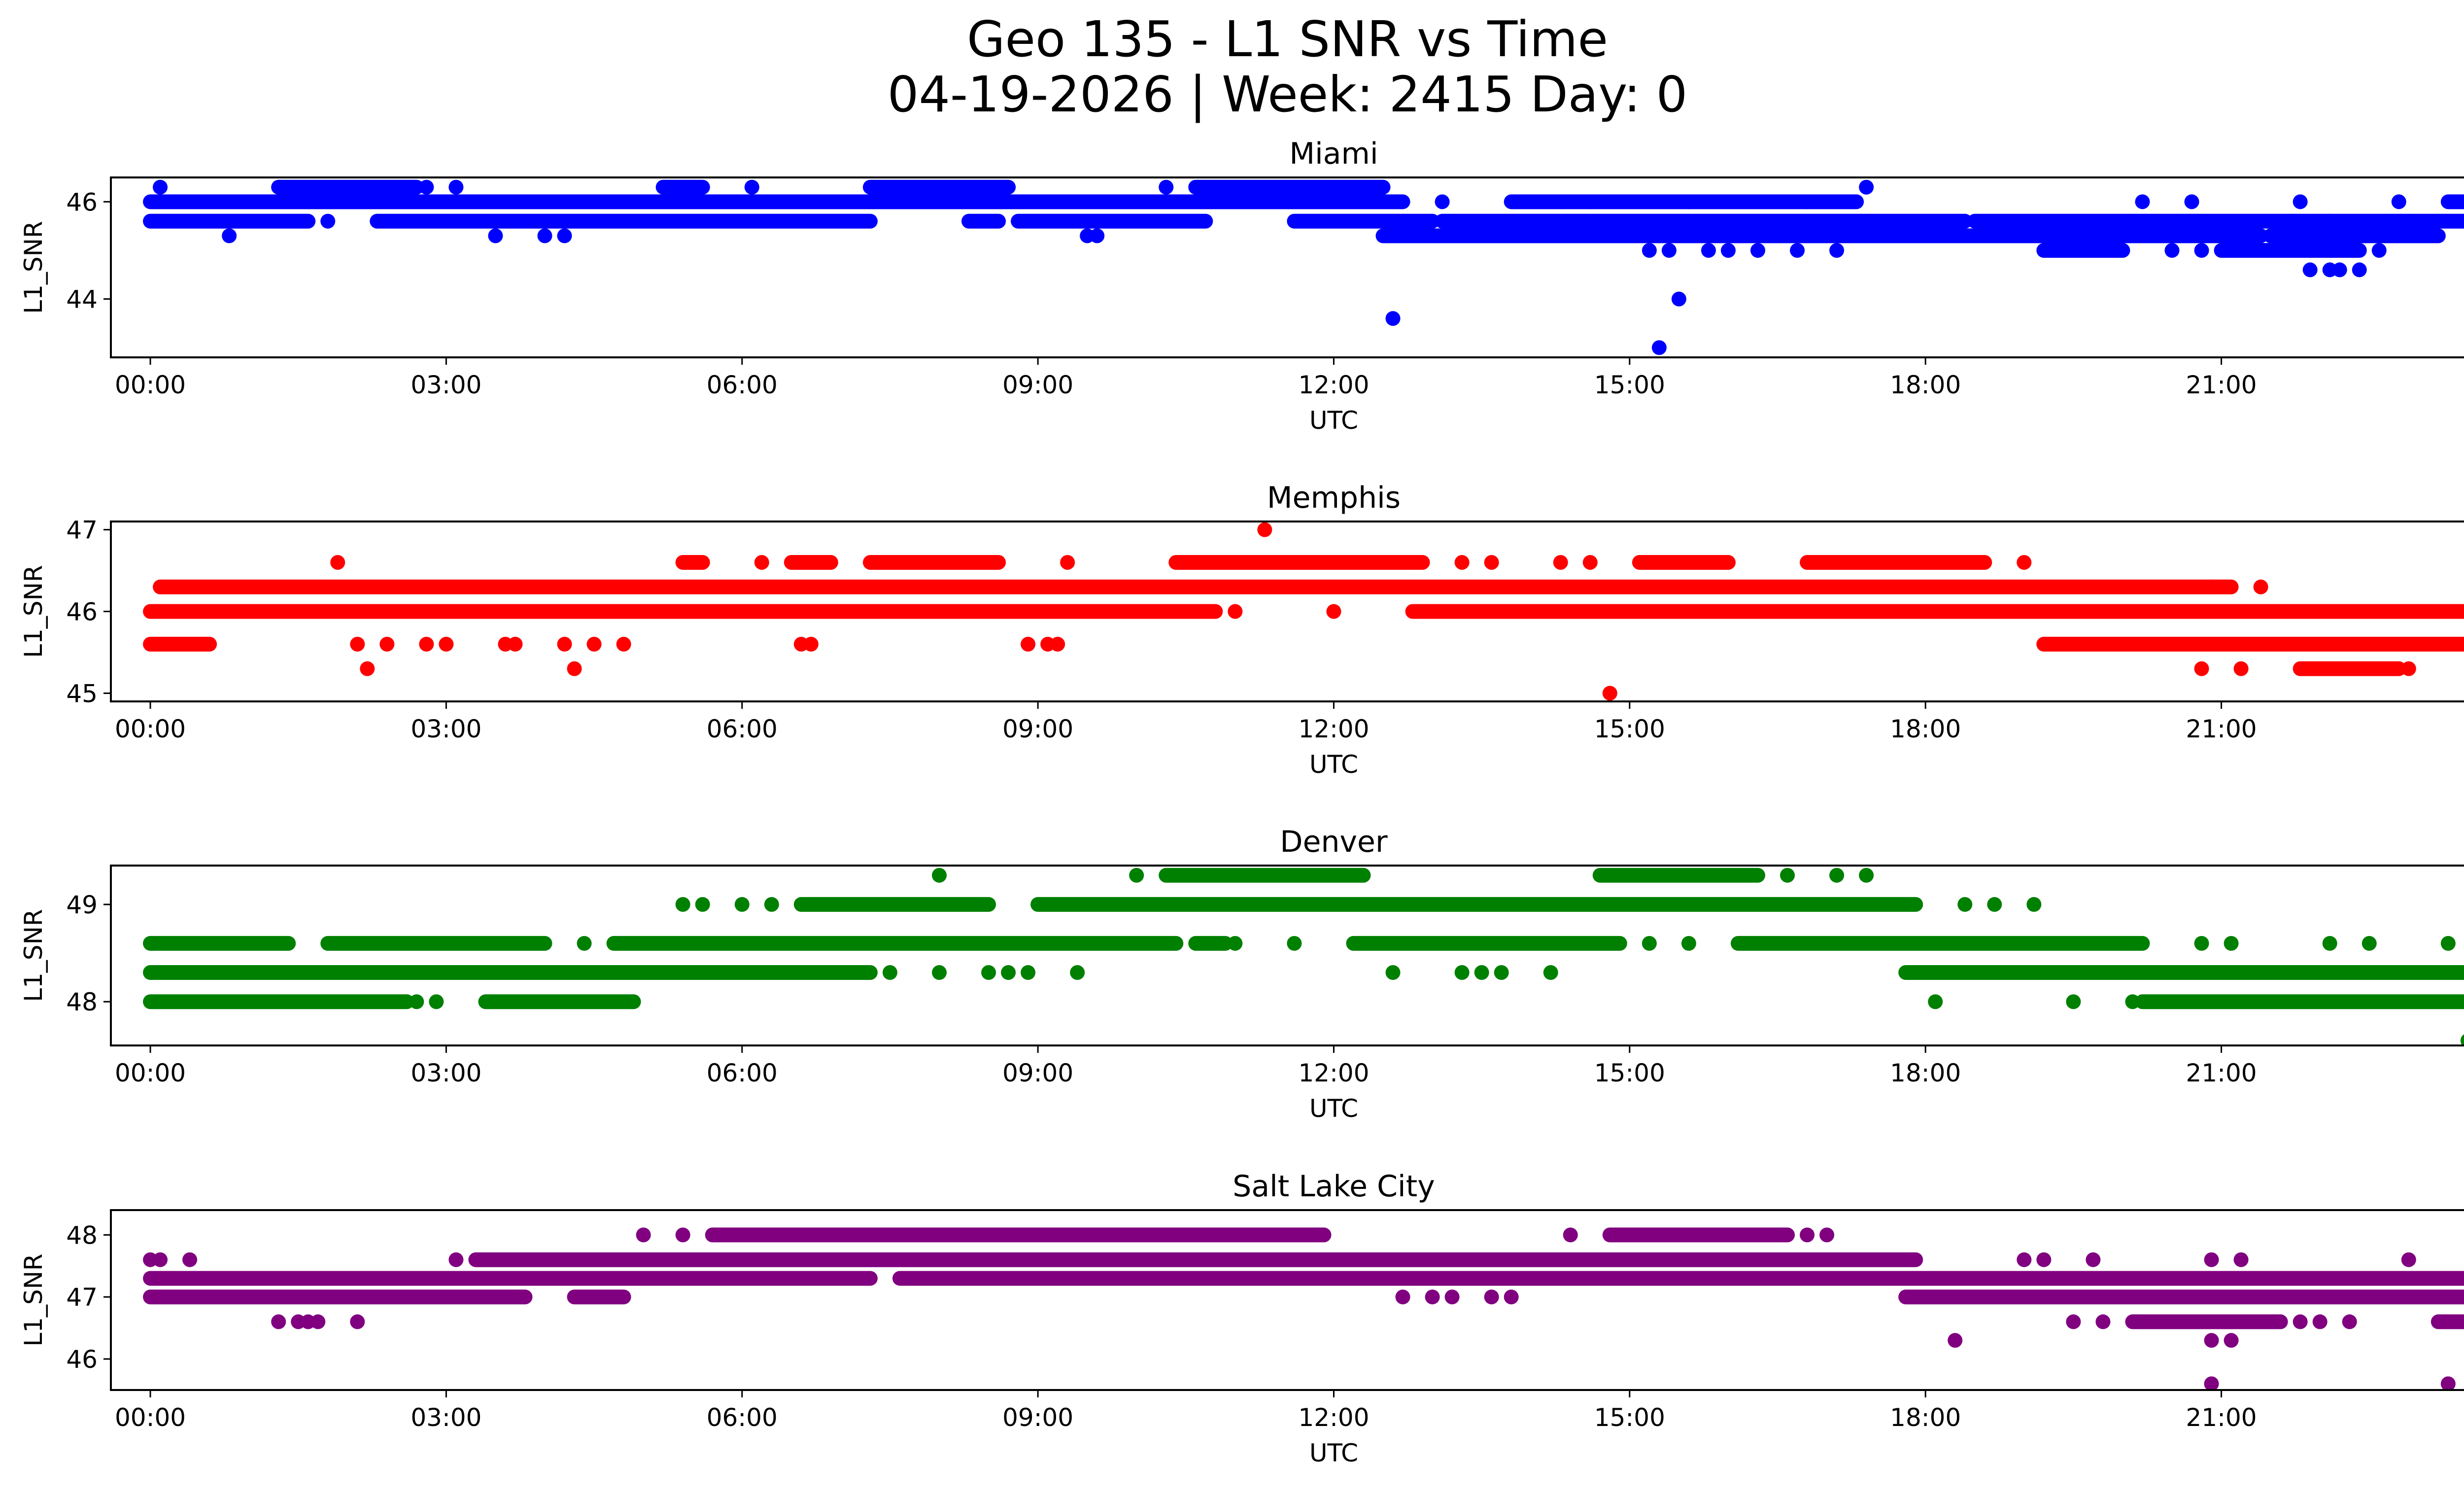  I want to click on figure-title-line-2: 04-19-2026 | Week: 2415 Day: 0, so click(1287, 94).